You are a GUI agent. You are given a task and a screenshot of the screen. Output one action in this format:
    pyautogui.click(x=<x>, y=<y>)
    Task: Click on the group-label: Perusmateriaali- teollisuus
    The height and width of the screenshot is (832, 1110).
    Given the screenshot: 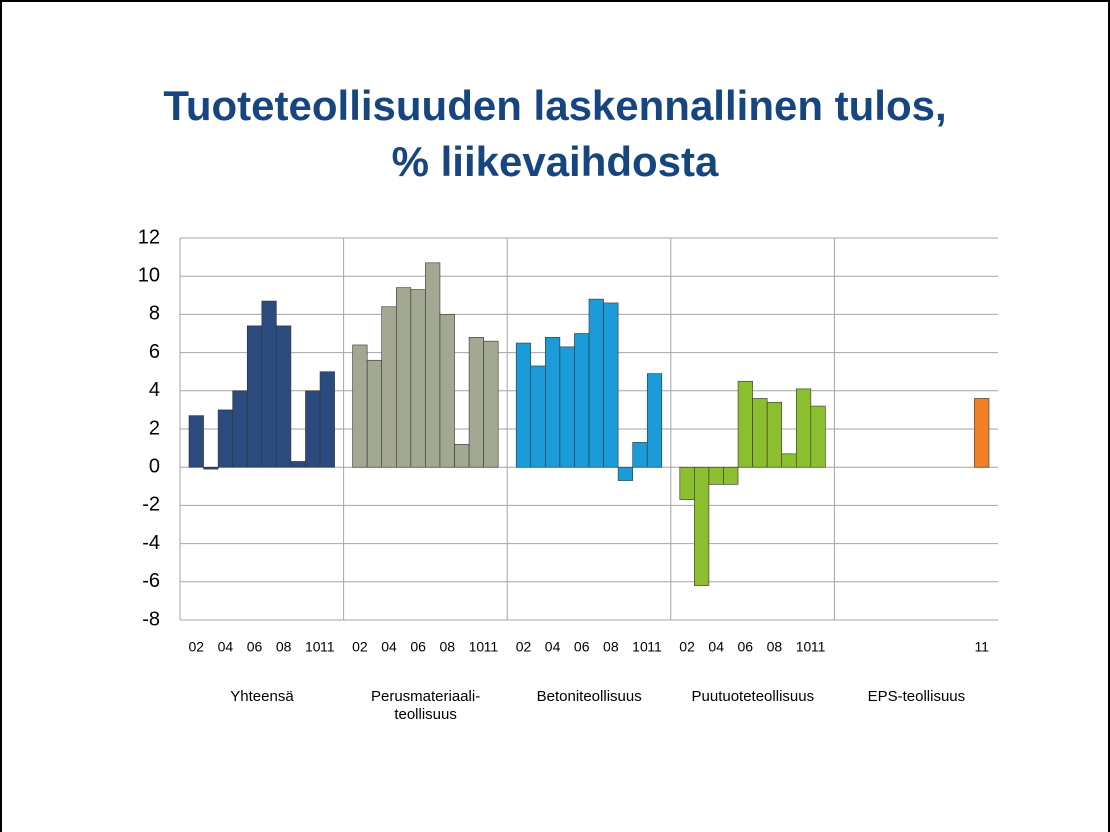 What is the action you would take?
    pyautogui.click(x=425, y=705)
    